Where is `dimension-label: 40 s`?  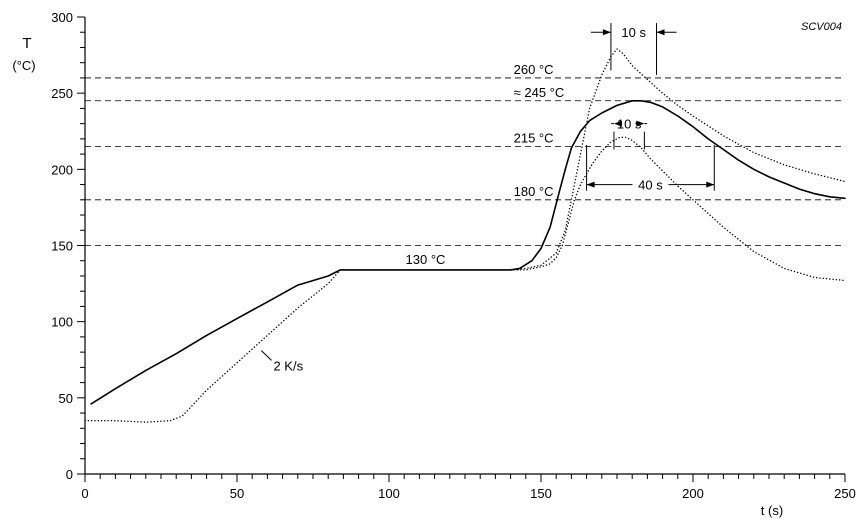
dimension-label: 40 s is located at coordinates (650, 185).